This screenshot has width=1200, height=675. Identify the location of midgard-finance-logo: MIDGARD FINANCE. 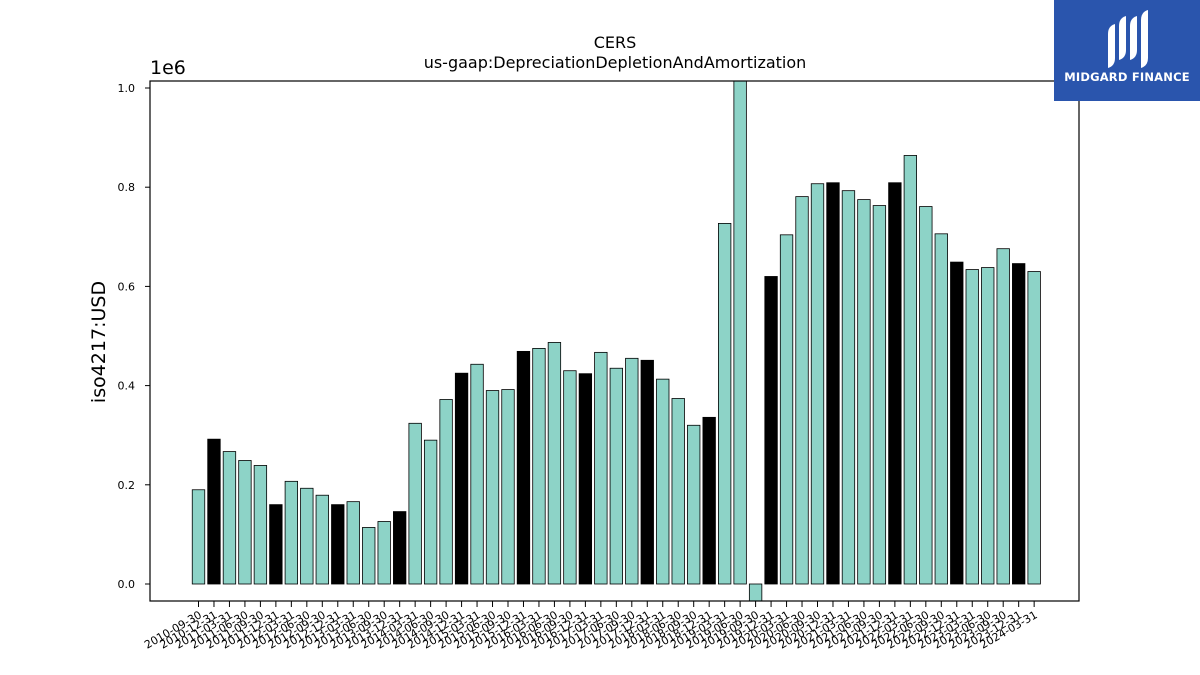
(1127, 50).